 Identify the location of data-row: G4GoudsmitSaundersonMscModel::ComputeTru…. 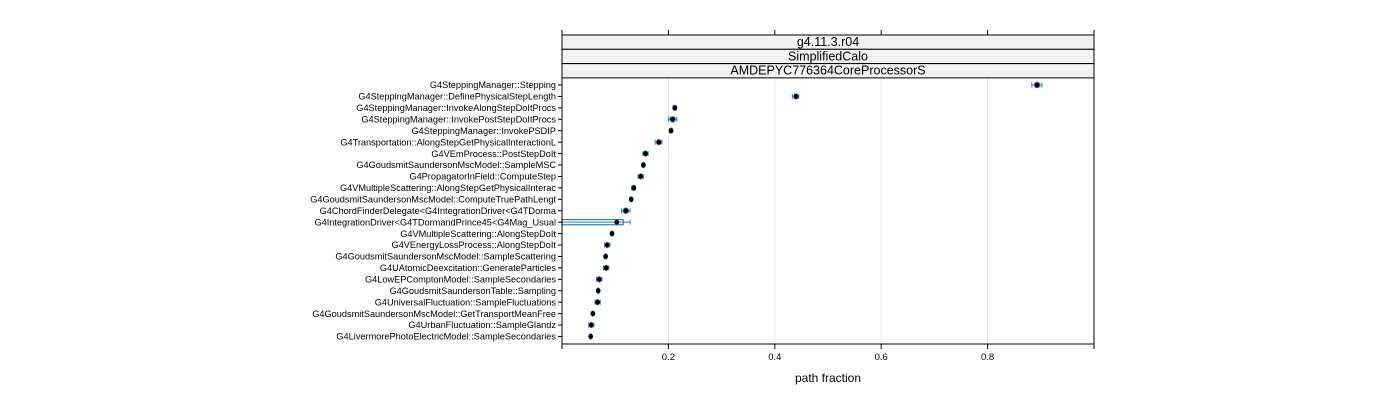
(472, 200).